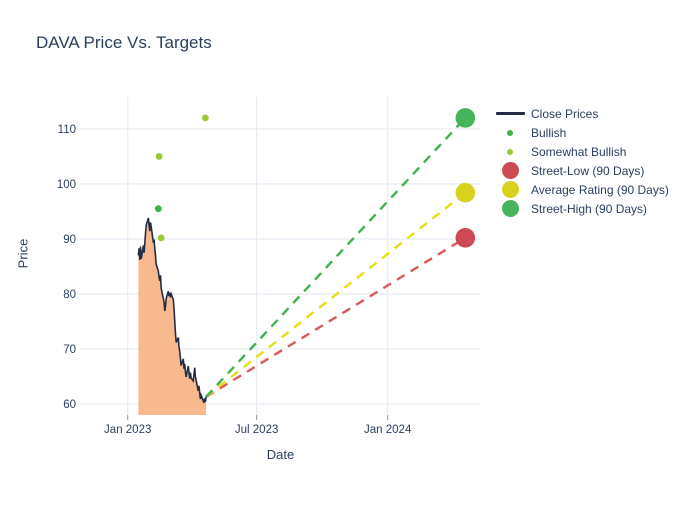 The width and height of the screenshot is (700, 505). I want to click on y-tick-label: 60, so click(69, 405).